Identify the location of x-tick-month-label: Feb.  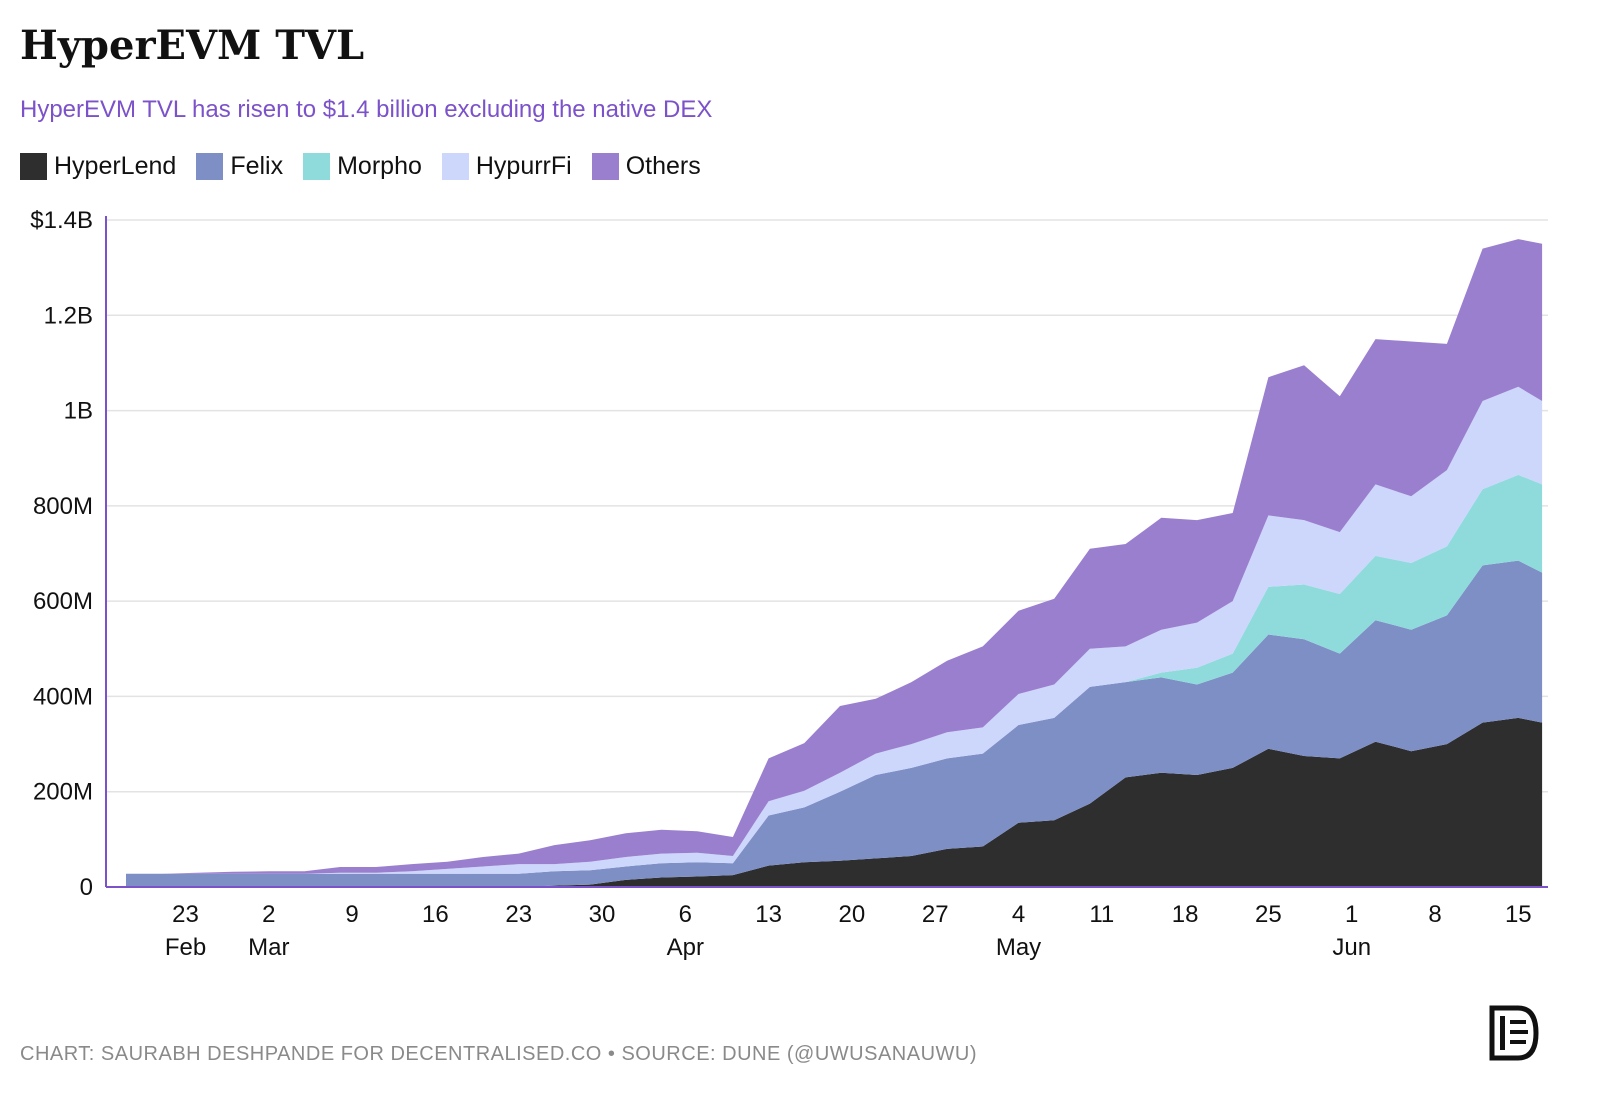
(185, 947).